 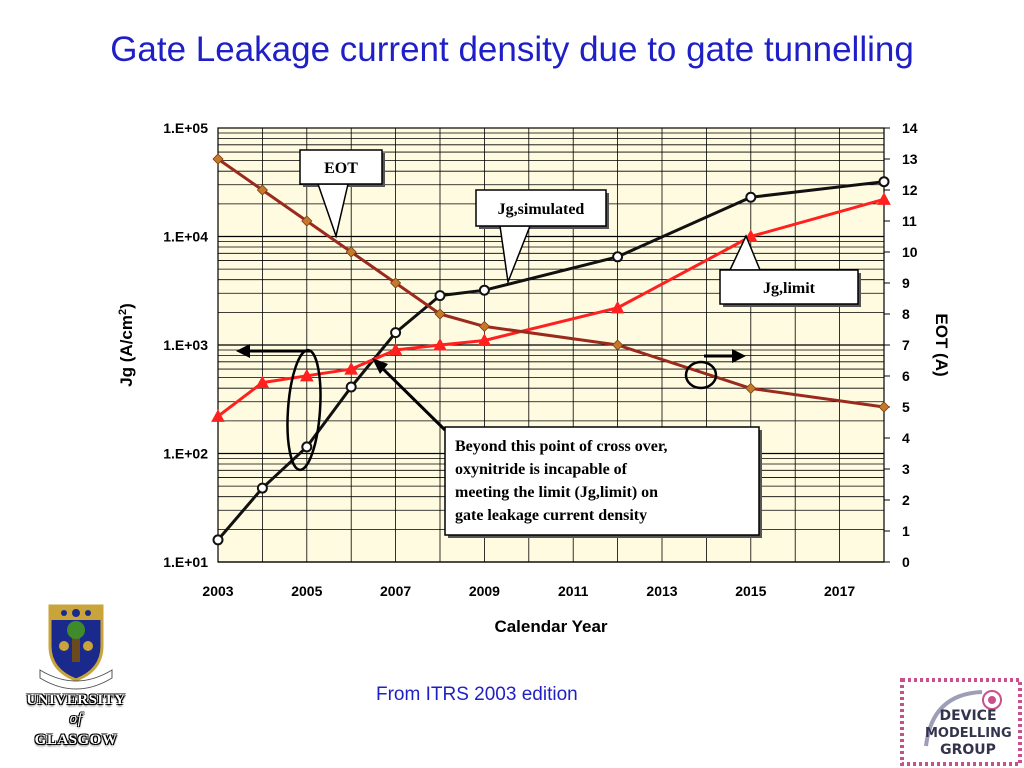 What do you see at coordinates (906, 438) in the screenshot?
I see `y-right-tick-label: 4` at bounding box center [906, 438].